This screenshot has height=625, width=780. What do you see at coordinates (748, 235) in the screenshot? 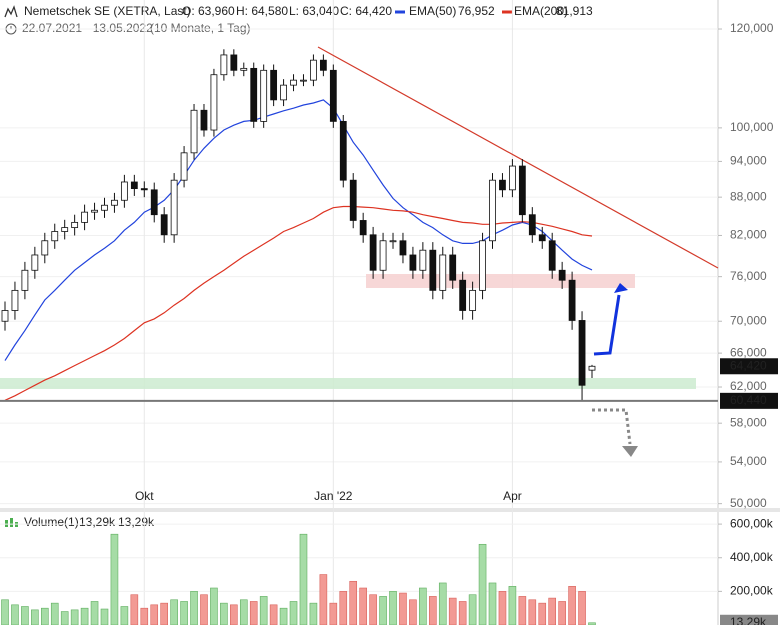
I see `y-tick-label: 82,000` at bounding box center [748, 235].